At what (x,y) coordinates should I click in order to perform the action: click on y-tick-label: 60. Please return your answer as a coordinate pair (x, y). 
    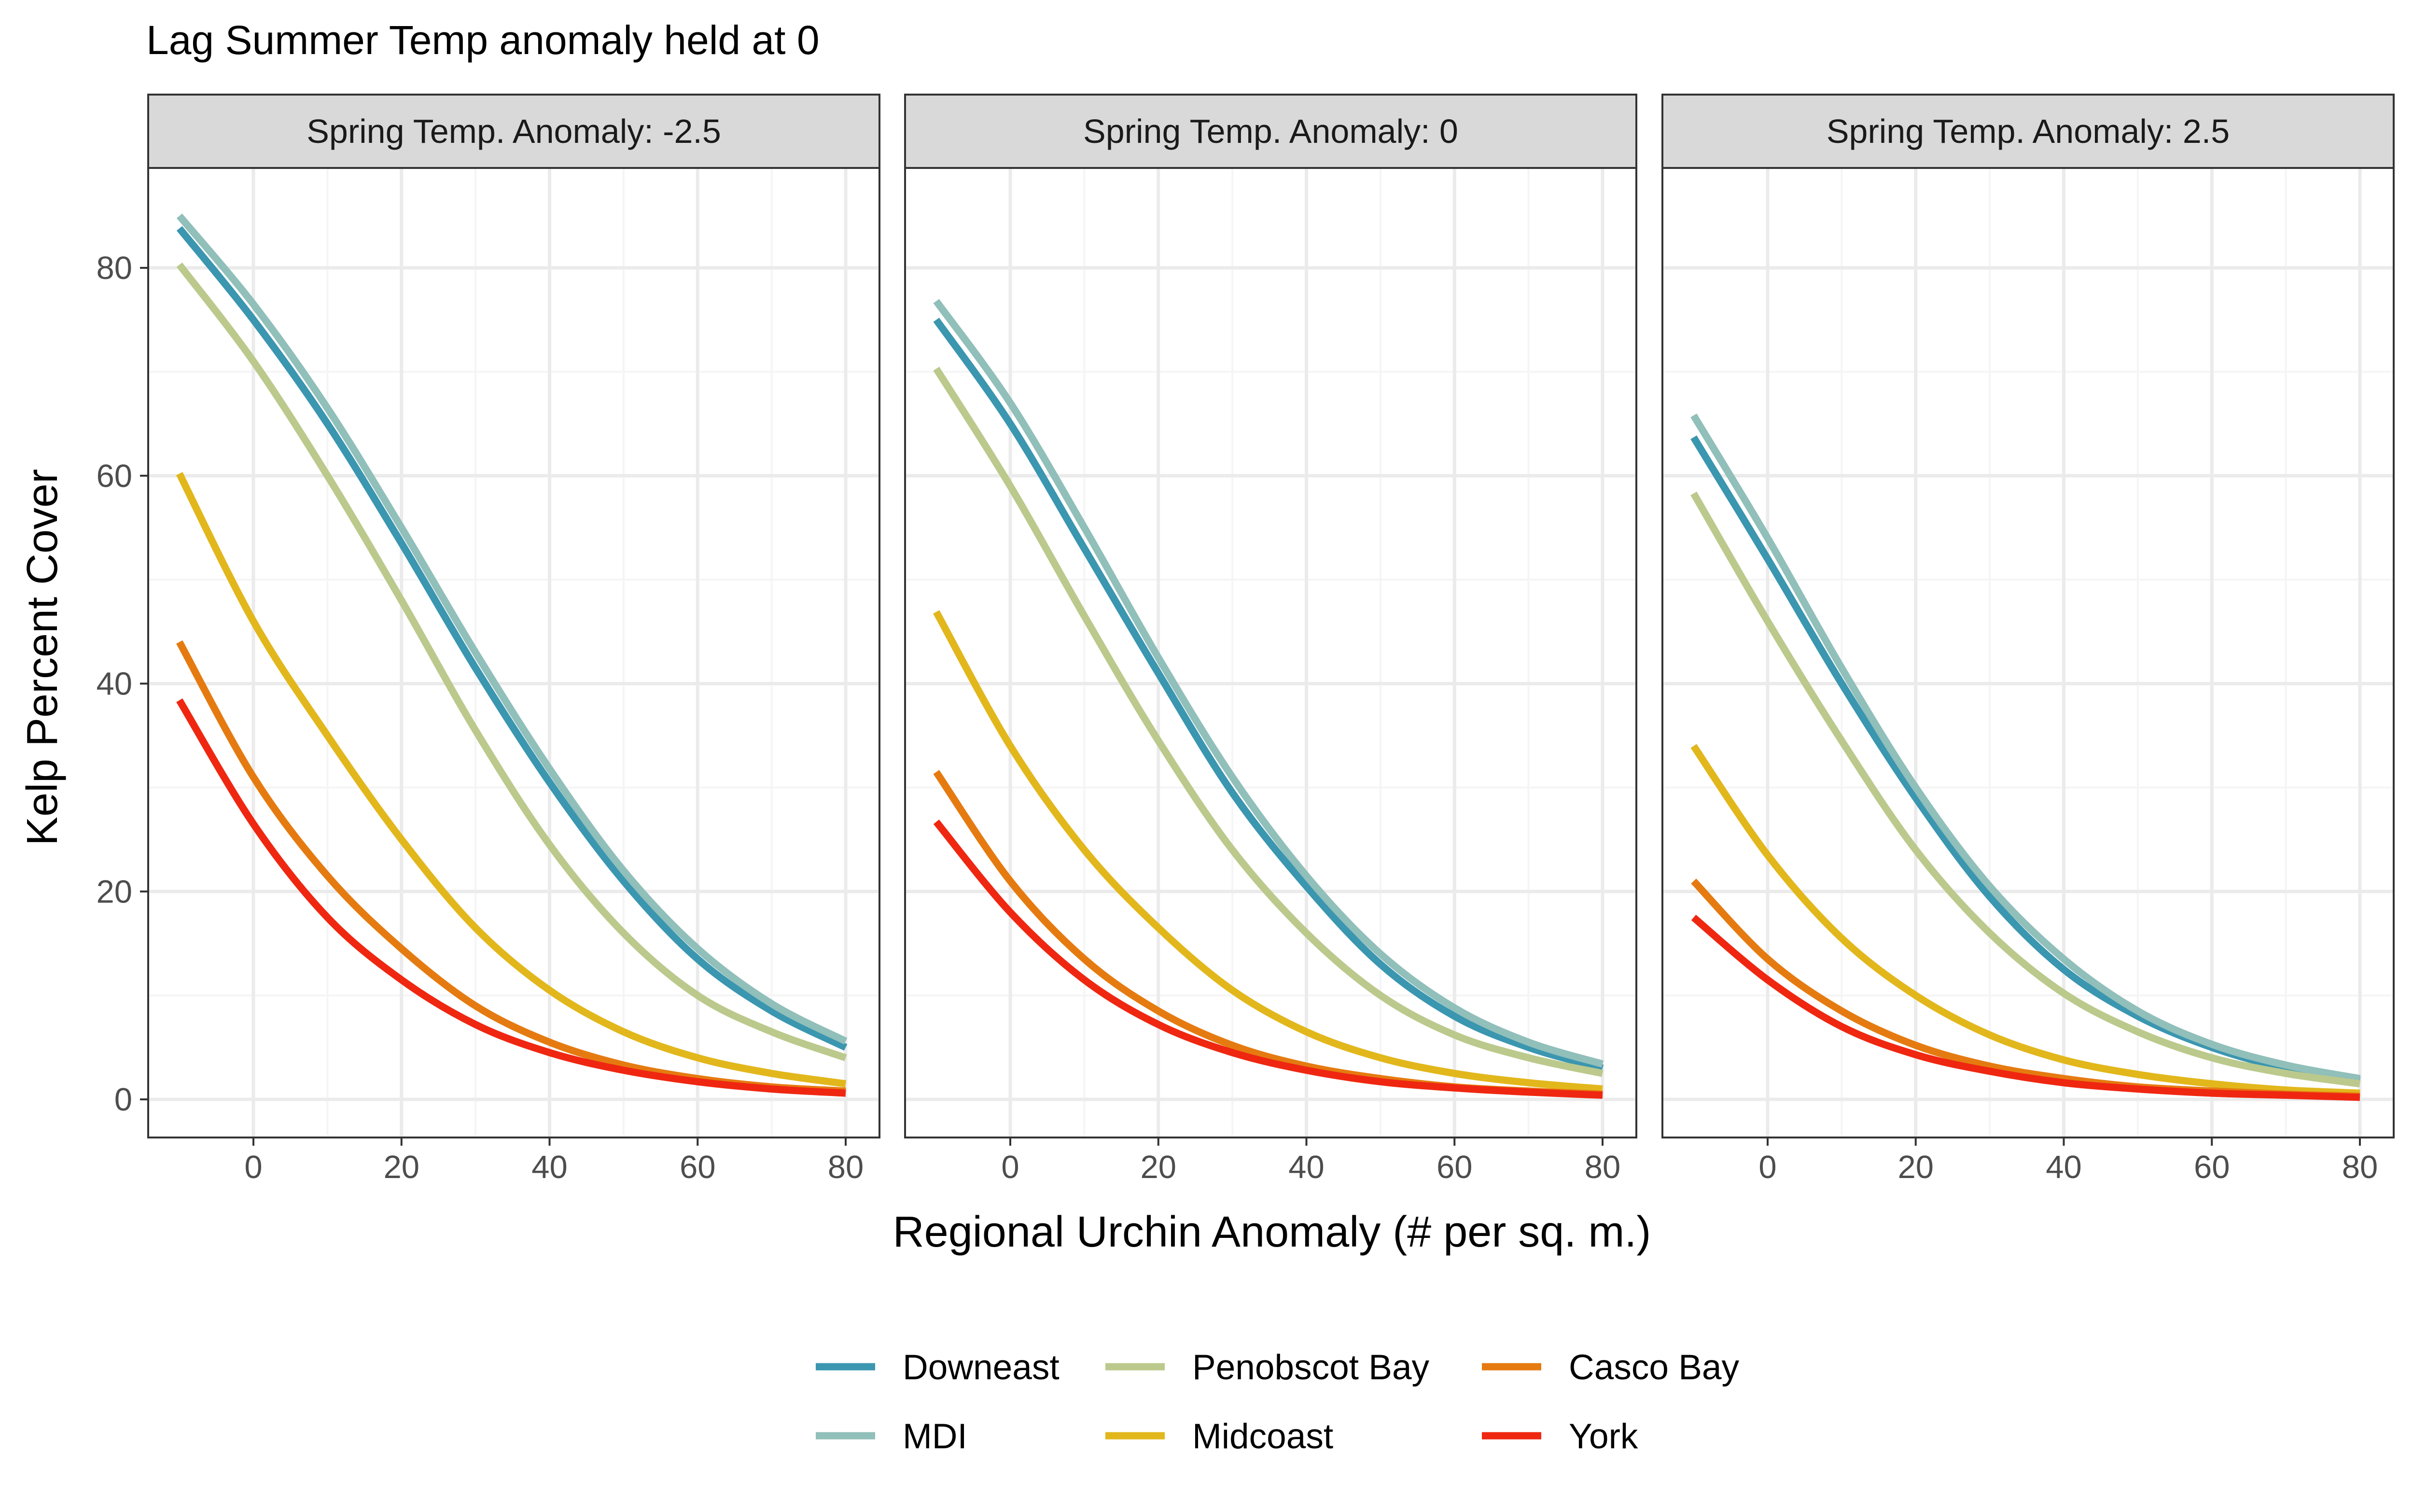
    Looking at the image, I should click on (114, 476).